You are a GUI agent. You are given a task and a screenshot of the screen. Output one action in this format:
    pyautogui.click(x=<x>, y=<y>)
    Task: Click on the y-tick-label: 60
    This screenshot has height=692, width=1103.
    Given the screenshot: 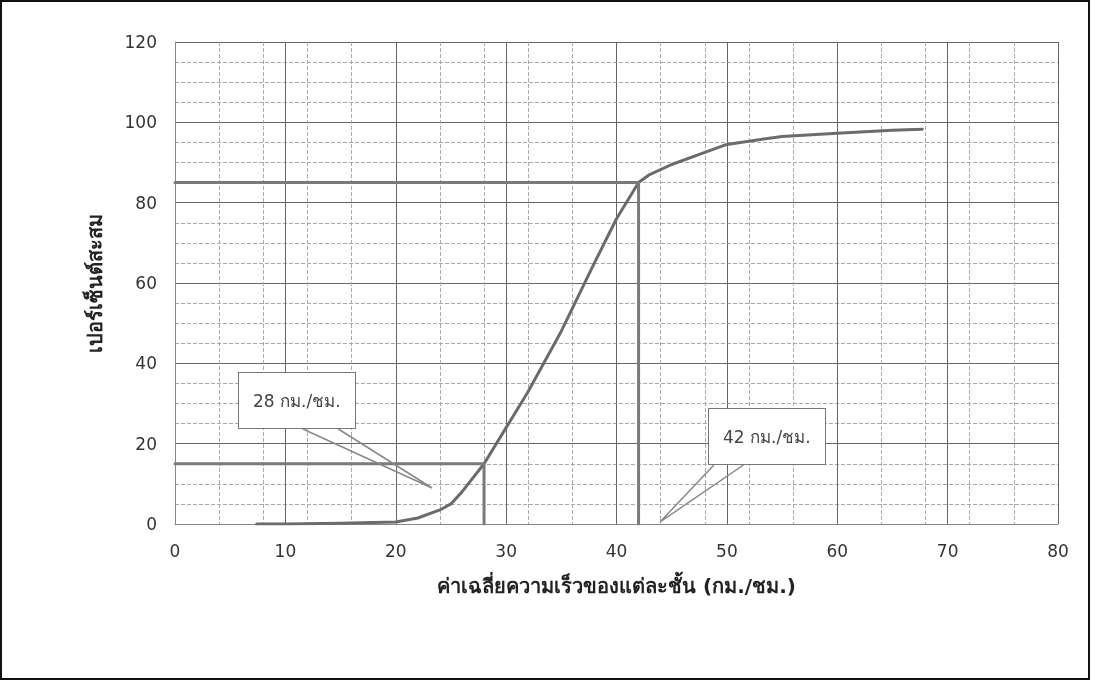 What is the action you would take?
    pyautogui.click(x=146, y=283)
    